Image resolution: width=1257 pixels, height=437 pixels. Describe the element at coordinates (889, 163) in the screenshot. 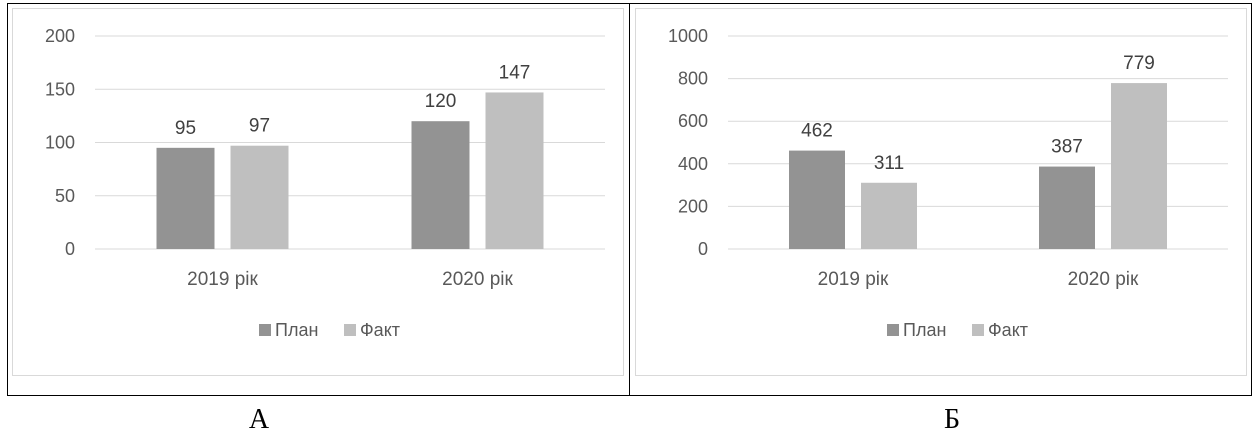

I see `data-label: 311` at that location.